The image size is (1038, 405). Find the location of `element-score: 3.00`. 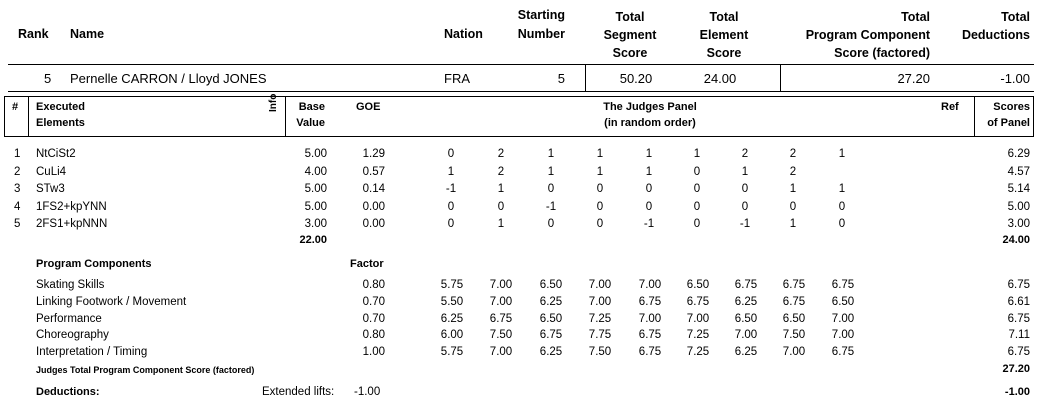

element-score: 3.00 is located at coordinates (1018, 224).